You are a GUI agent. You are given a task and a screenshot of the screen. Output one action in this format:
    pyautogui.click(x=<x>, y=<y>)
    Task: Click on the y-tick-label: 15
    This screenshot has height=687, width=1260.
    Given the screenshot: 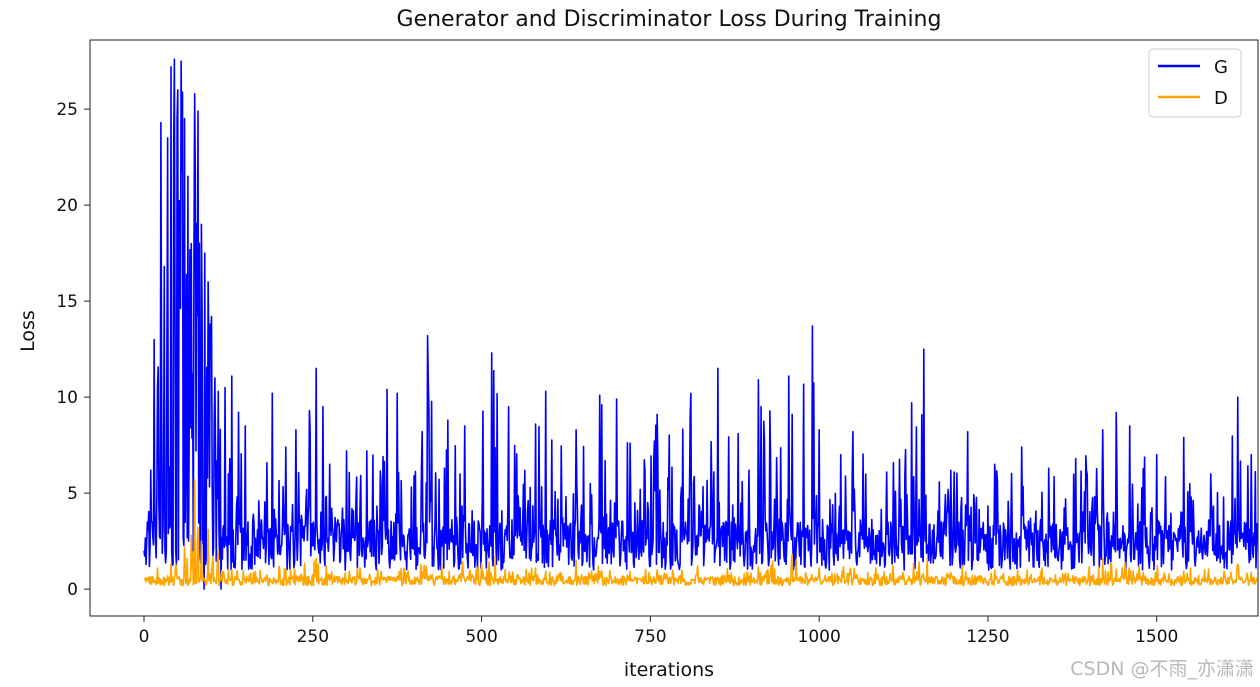 What is the action you would take?
    pyautogui.click(x=67, y=302)
    